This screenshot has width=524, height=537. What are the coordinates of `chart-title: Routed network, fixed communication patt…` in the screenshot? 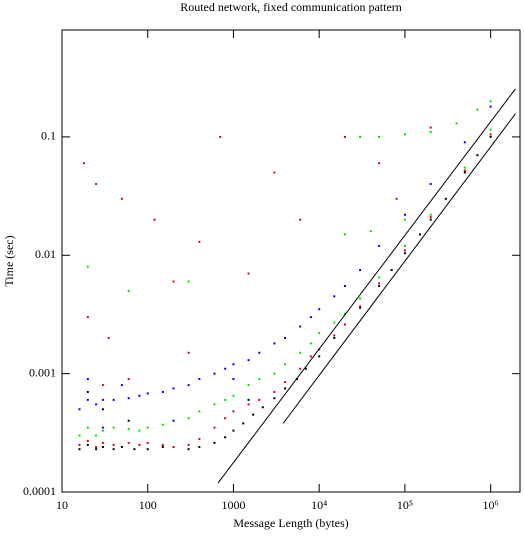 It's located at (291, 7).